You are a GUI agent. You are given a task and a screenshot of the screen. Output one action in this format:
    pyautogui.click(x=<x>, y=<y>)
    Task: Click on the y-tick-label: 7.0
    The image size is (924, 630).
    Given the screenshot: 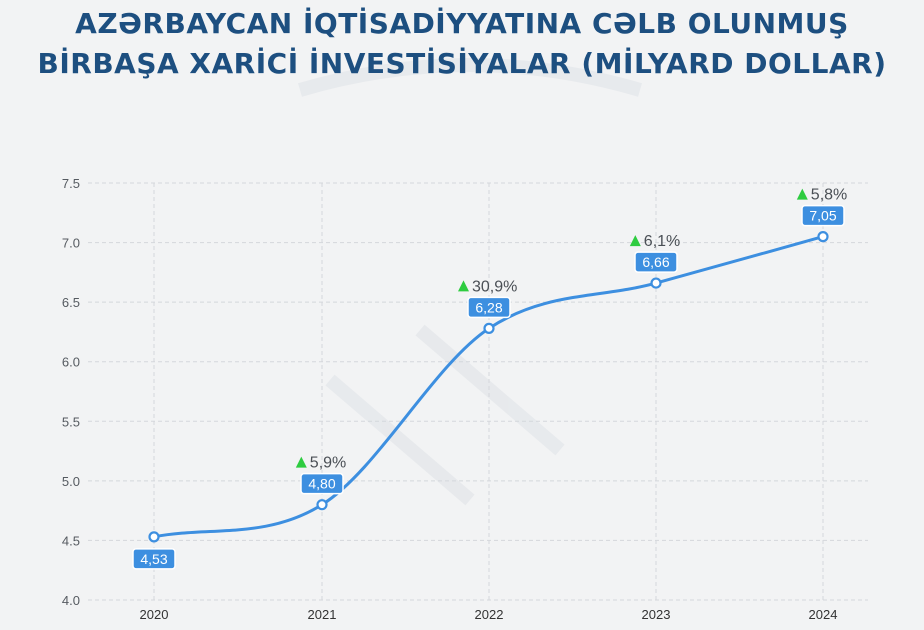 What is the action you would take?
    pyautogui.click(x=71, y=243)
    